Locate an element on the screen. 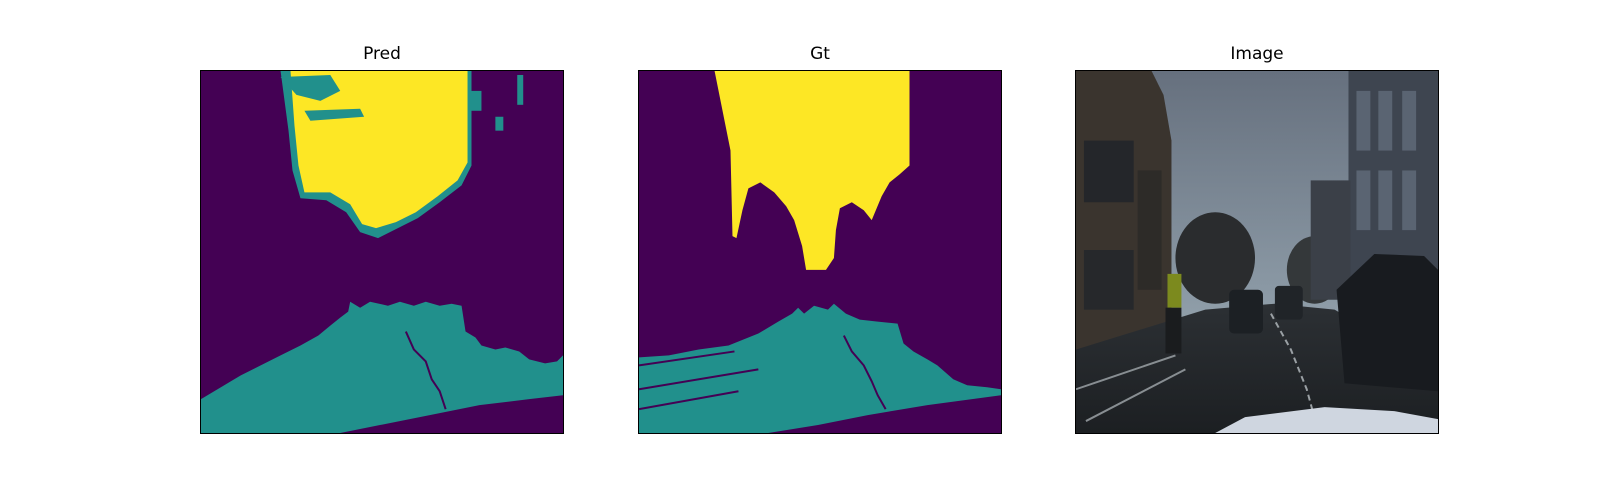 The height and width of the screenshot is (500, 1600). cyclist is located at coordinates (1174, 290).